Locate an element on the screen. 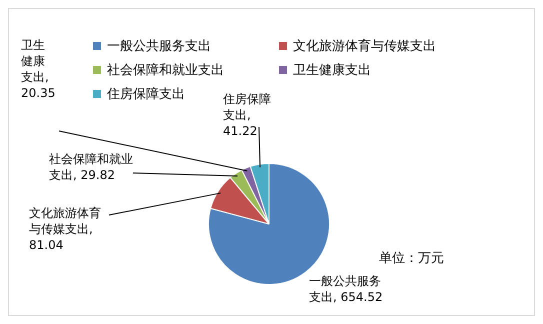 The width and height of the screenshot is (543, 324). data-label: 卫生健康支出, 20.35 is located at coordinates (38, 69).